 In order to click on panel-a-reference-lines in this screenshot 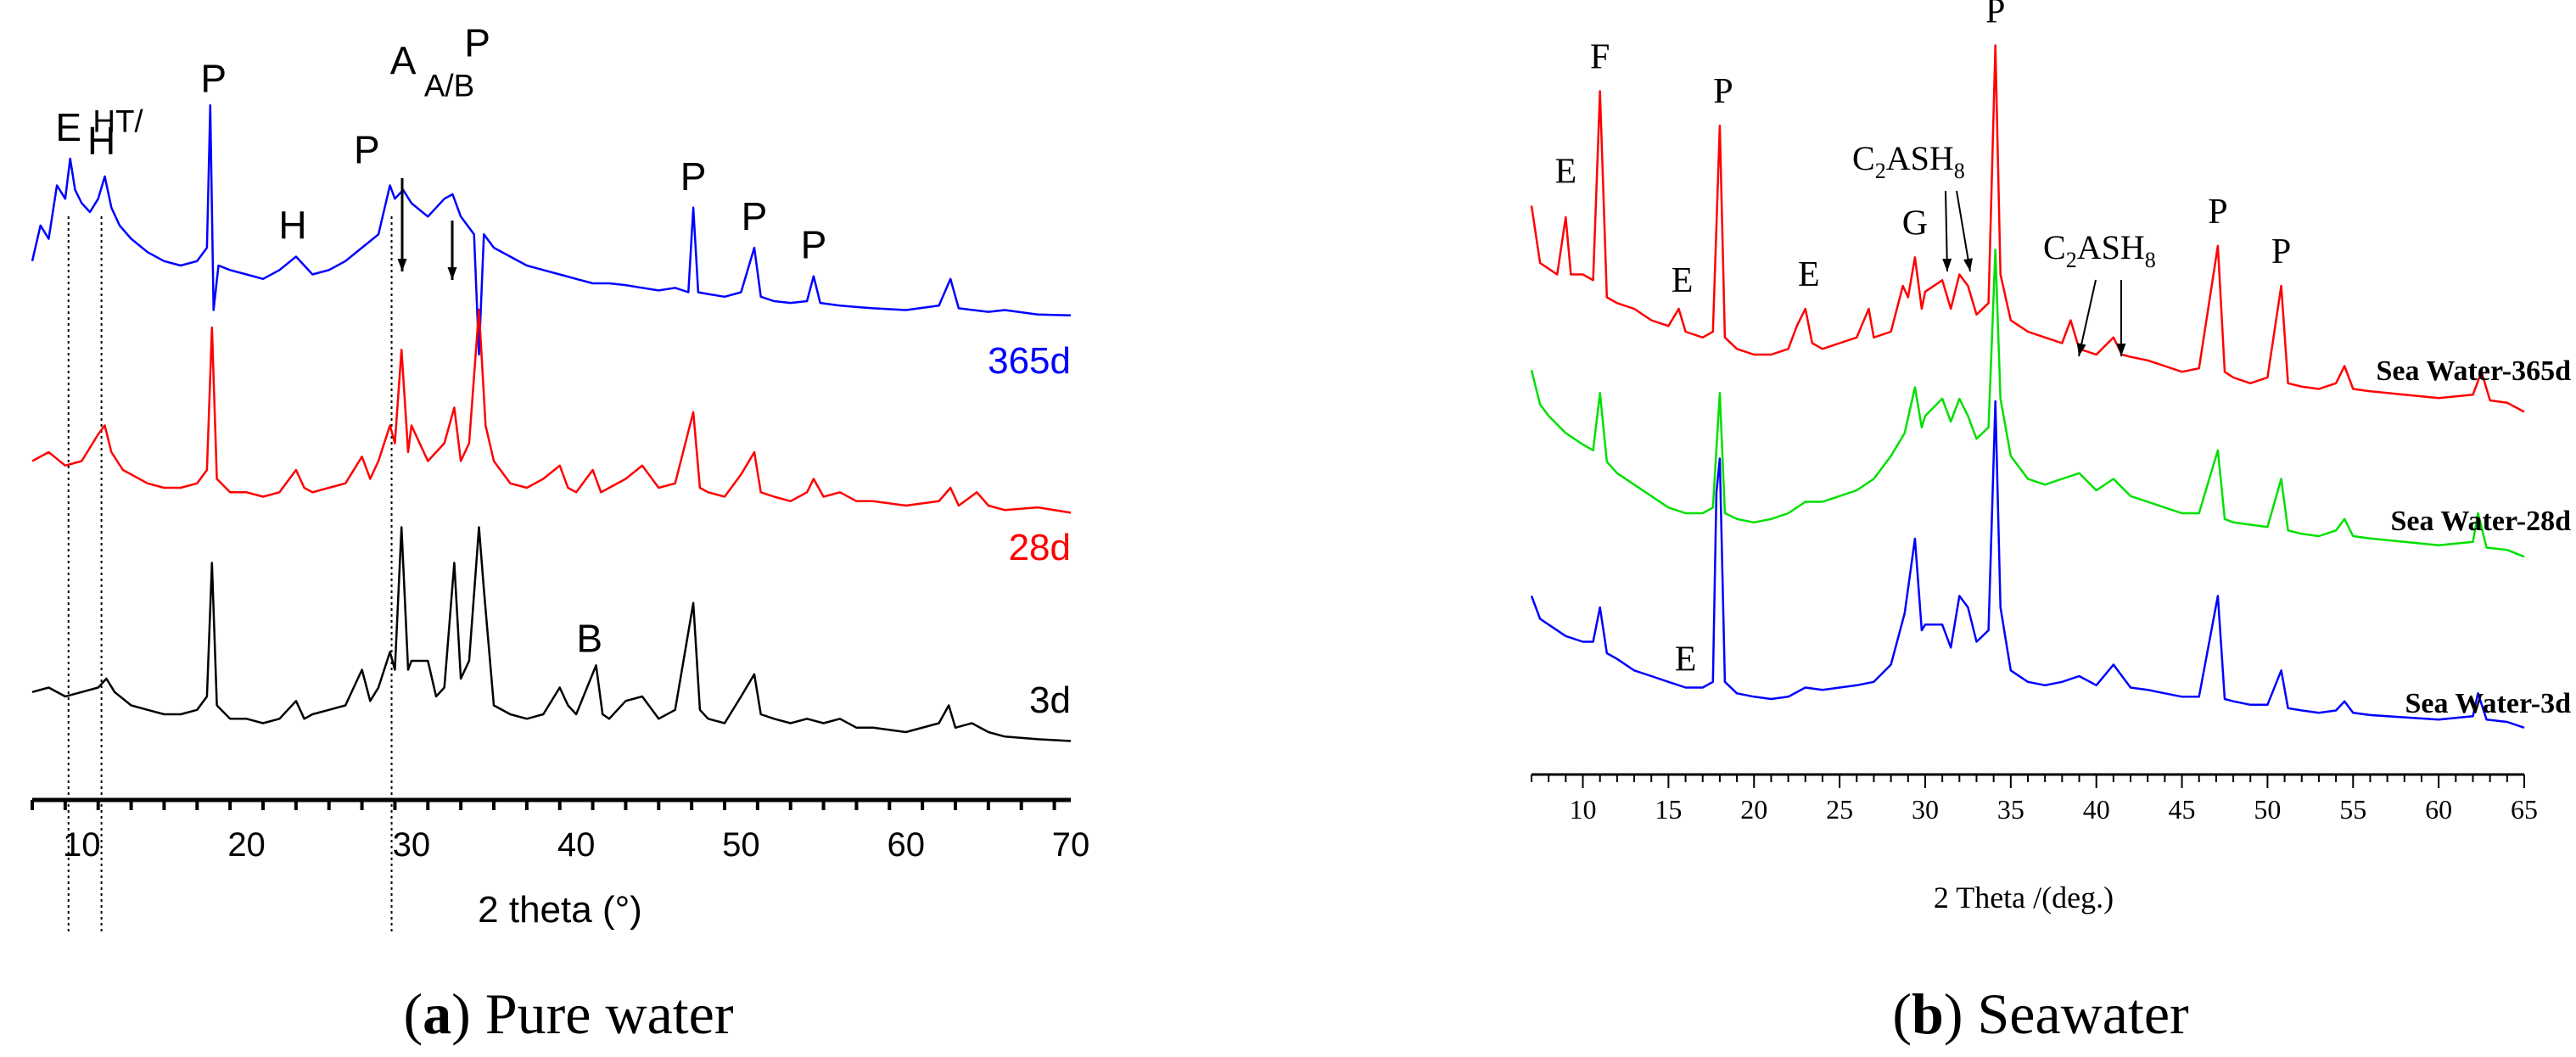, I will do `click(230, 574)`.